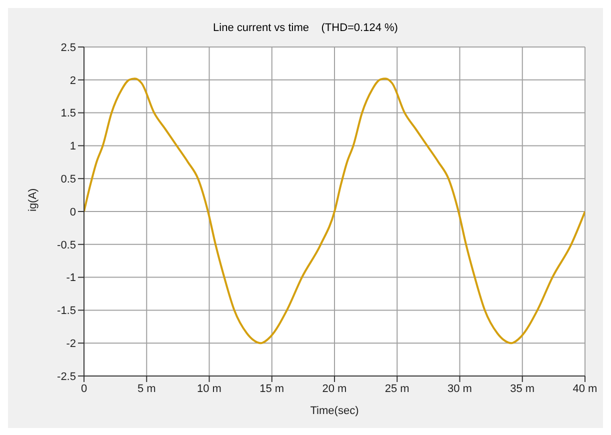 This screenshot has height=435, width=611. I want to click on chart-title: Line current vs time (THD=0.124 %), so click(305, 28).